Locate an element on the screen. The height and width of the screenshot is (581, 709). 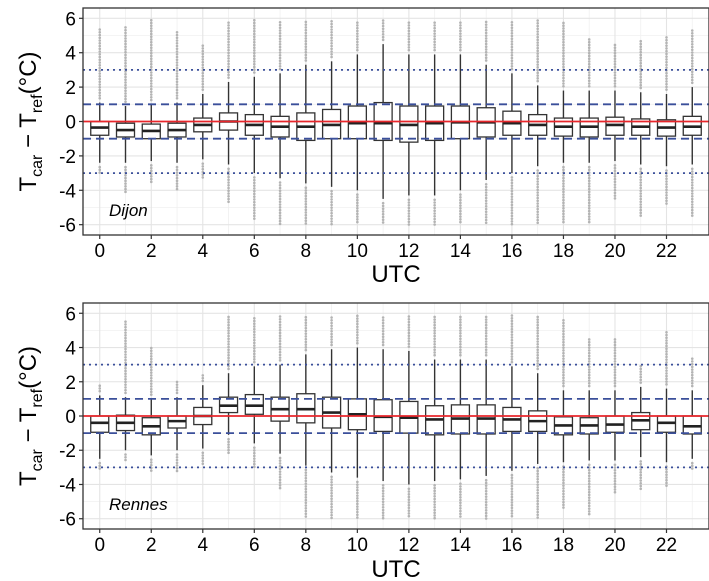
x-tick-label: 20 is located at coordinates (614, 545).